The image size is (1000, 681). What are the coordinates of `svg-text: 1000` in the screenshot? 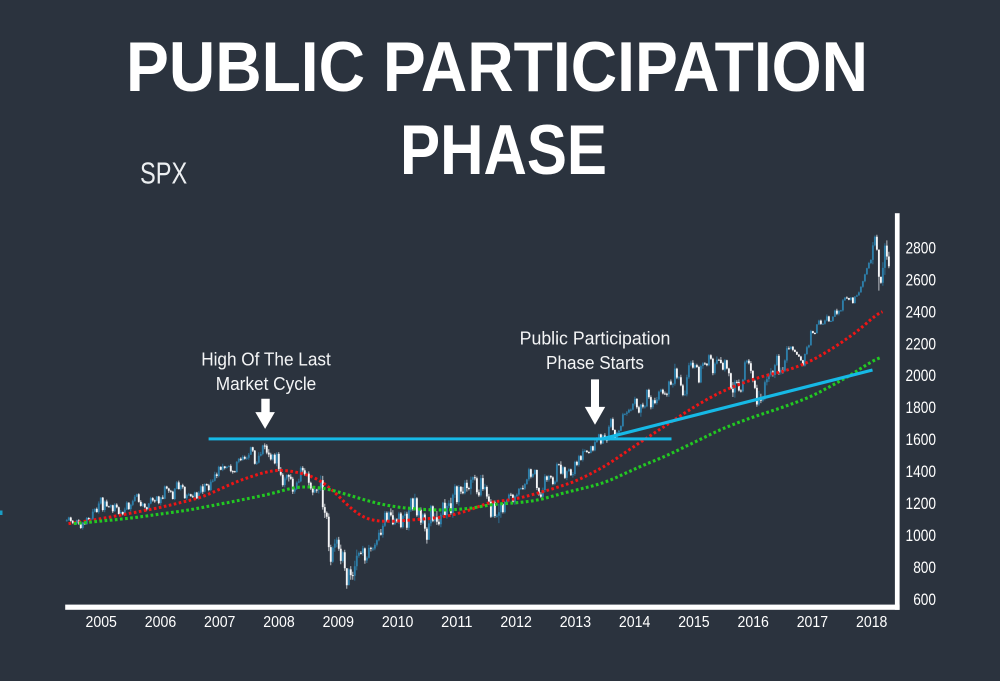 It's located at (921, 535).